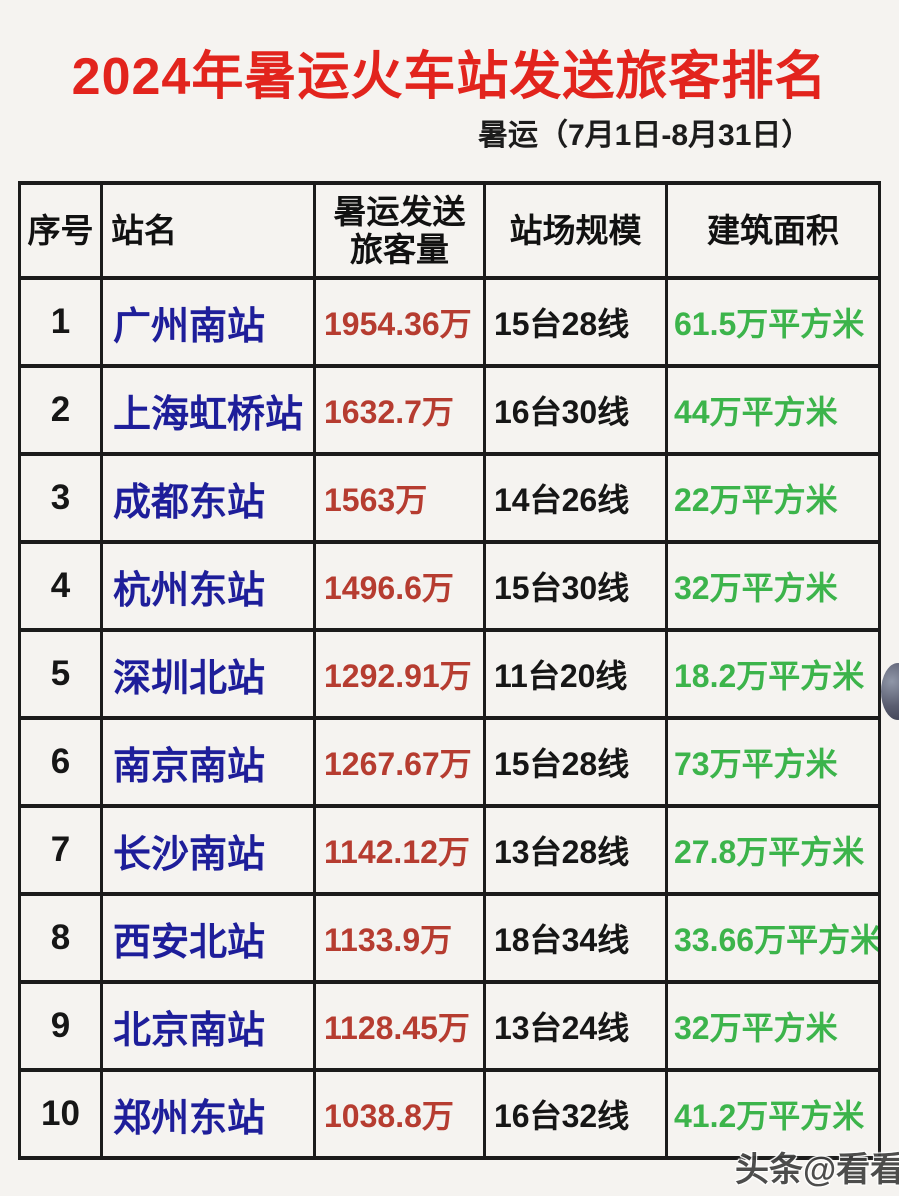 Image resolution: width=899 pixels, height=1196 pixels. What do you see at coordinates (60, 762) in the screenshot?
I see `cell-rank: 6` at bounding box center [60, 762].